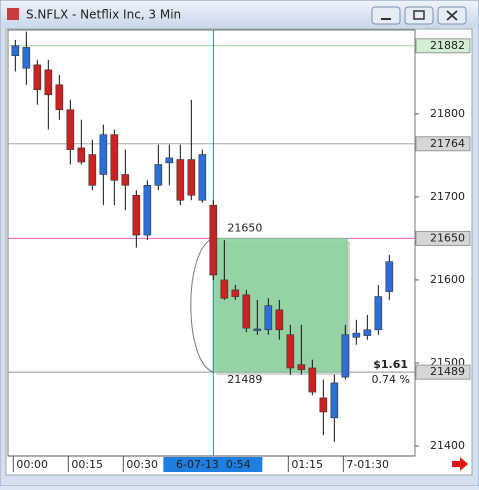 Image resolution: width=479 pixels, height=490 pixels. I want to click on y-tick-label: 21600, so click(447, 279).